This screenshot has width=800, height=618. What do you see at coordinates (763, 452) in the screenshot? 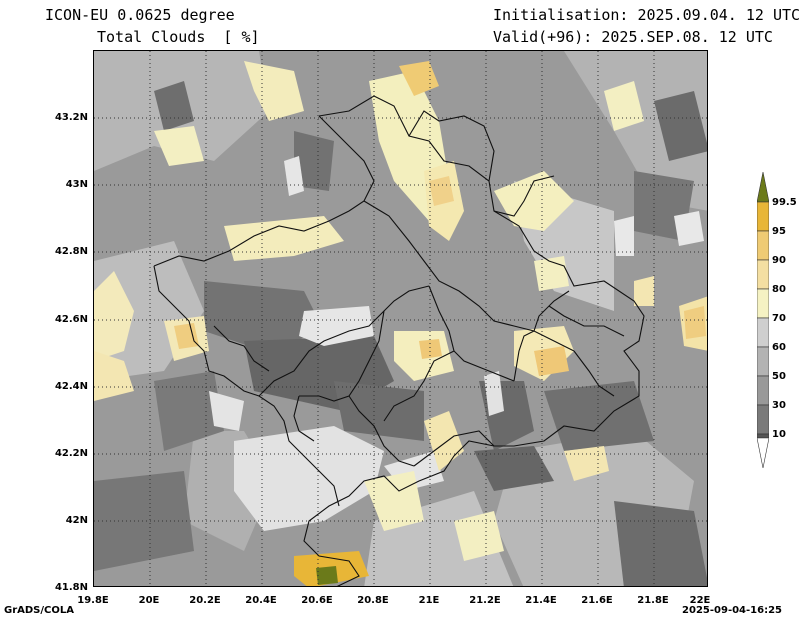
I see `colorbar-bottom-triangle` at bounding box center [763, 452].